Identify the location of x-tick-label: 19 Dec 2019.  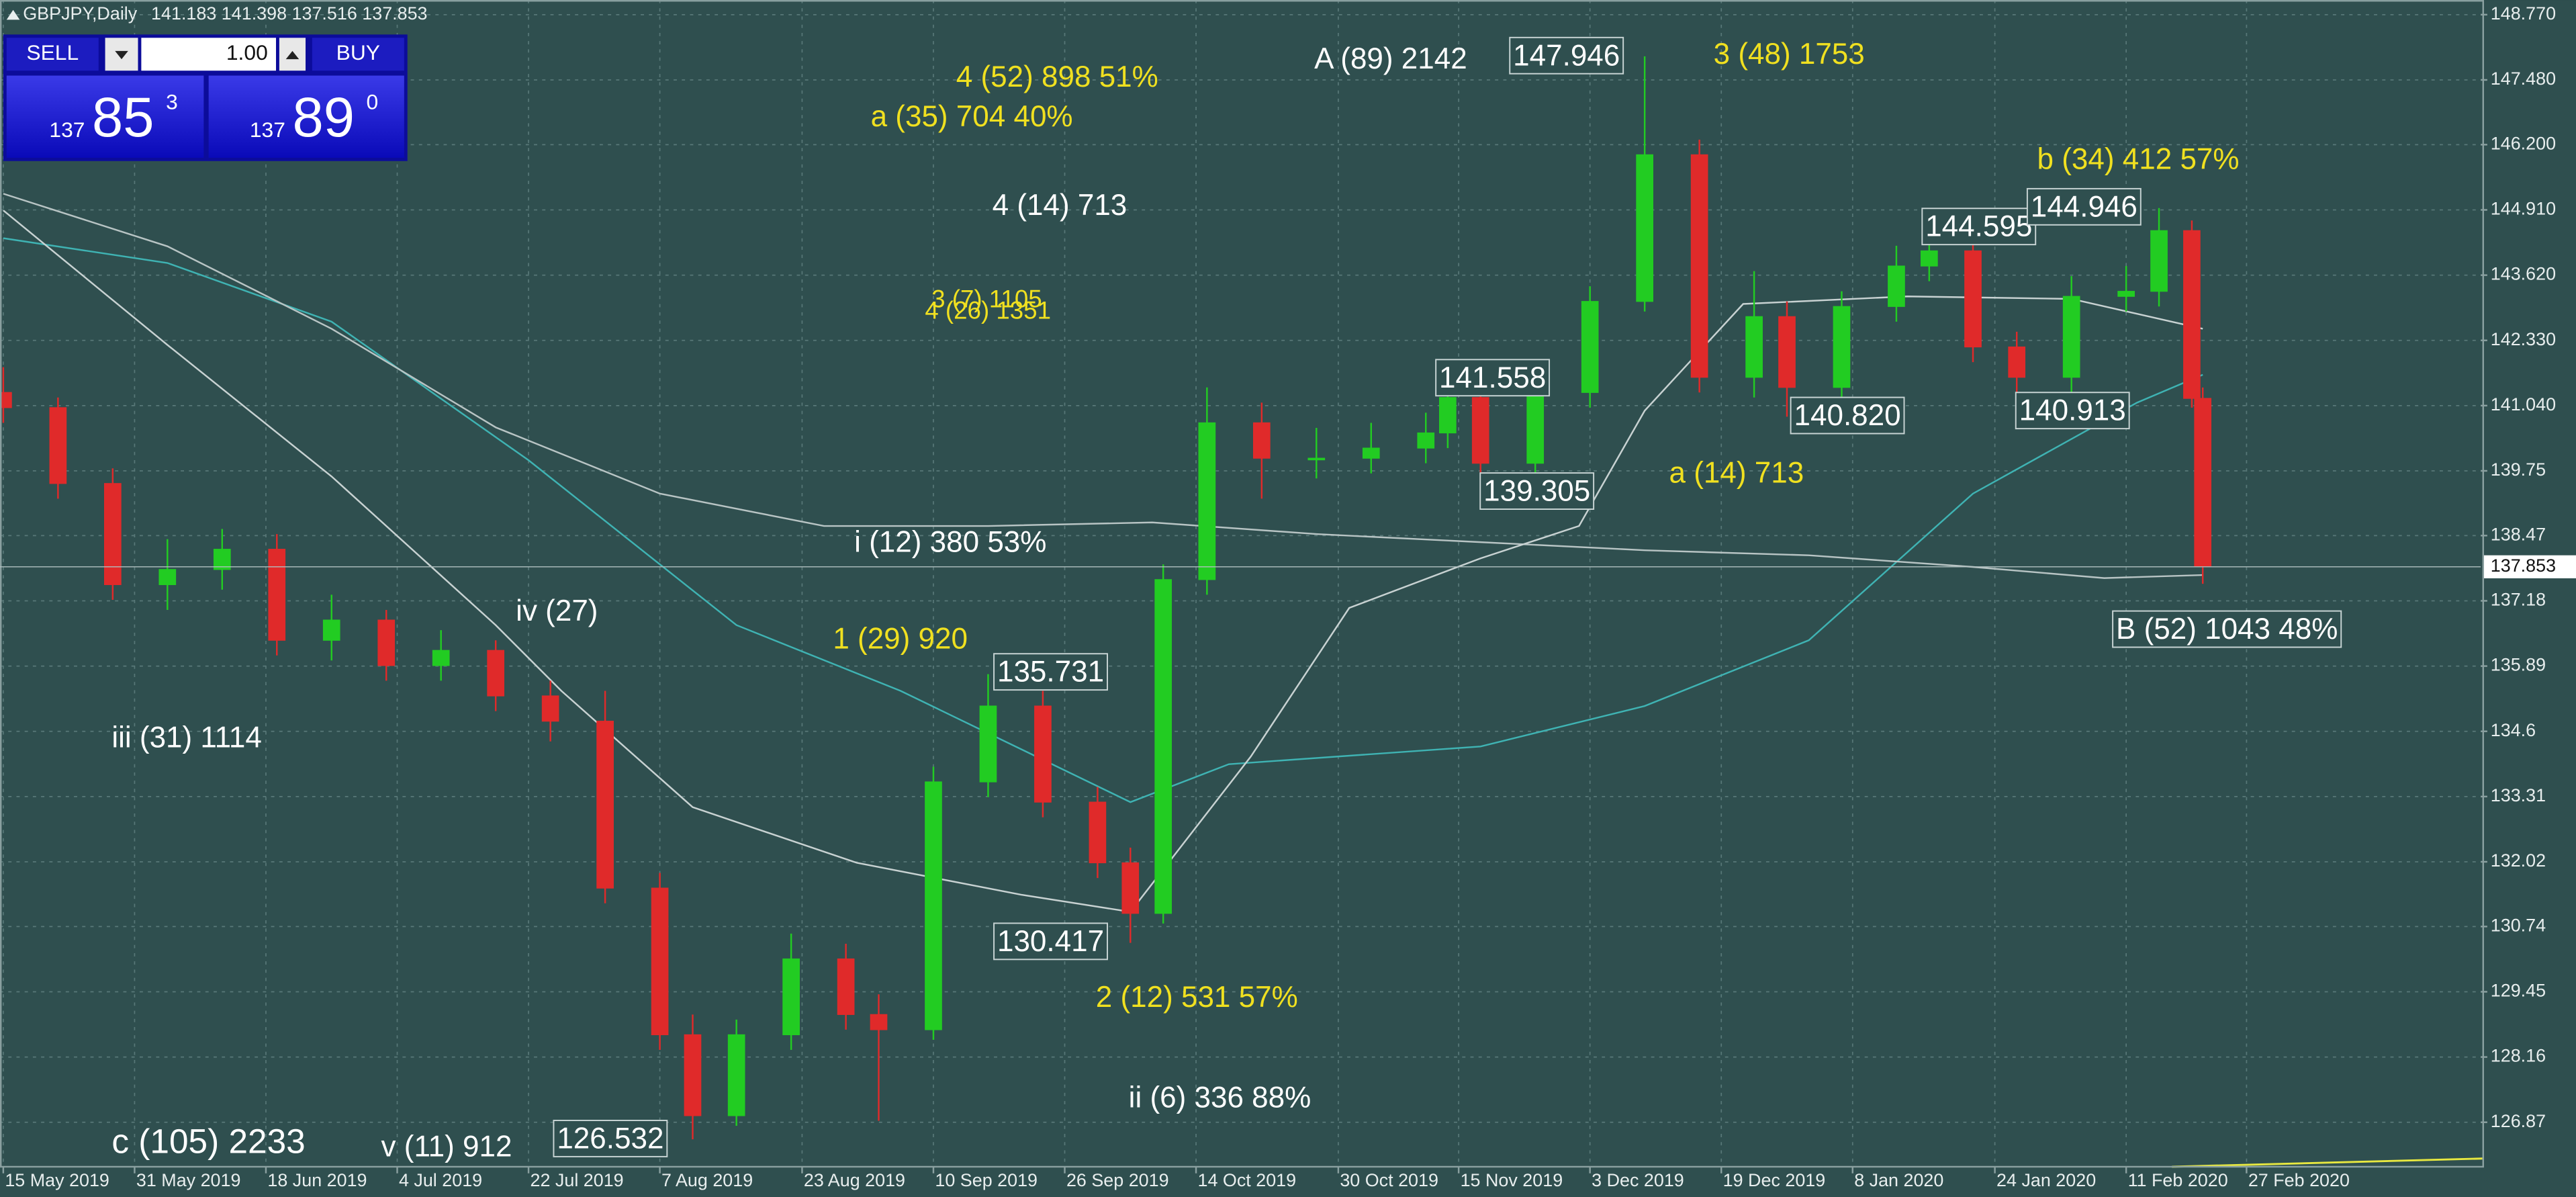
(1774, 1180).